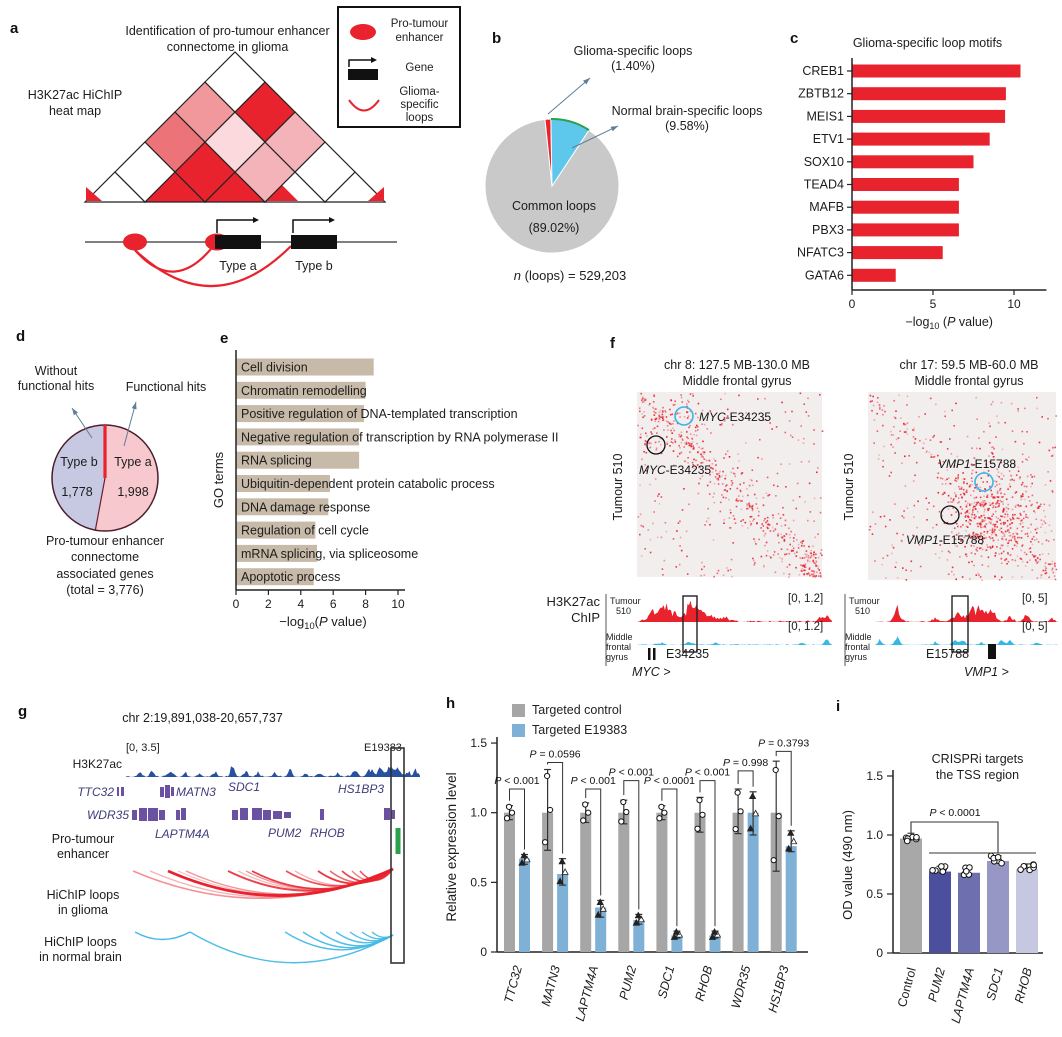  I want to click on svg-text: WDR35, so click(741, 987).